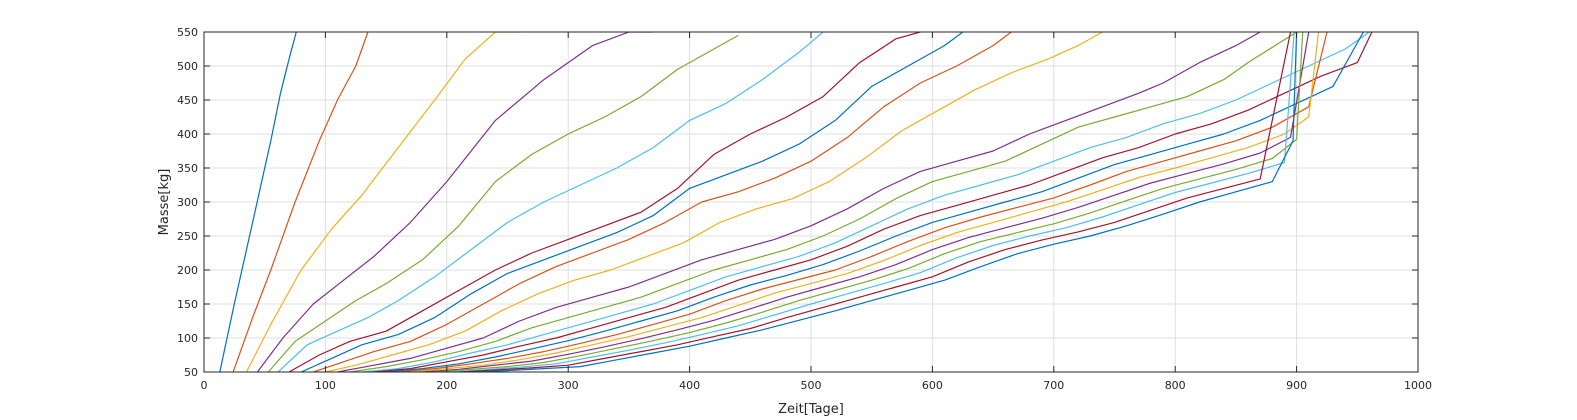 This screenshot has height=420, width=1577. I want to click on x-tick-label: 400, so click(689, 385).